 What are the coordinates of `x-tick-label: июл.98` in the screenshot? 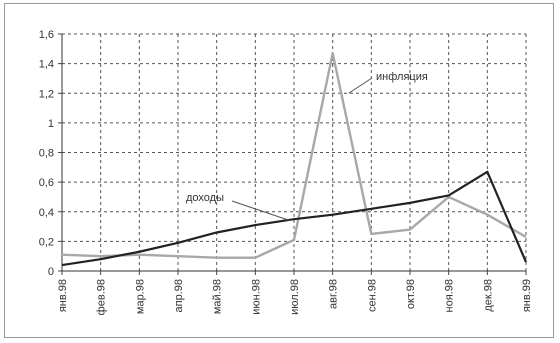 It's located at (295, 297).